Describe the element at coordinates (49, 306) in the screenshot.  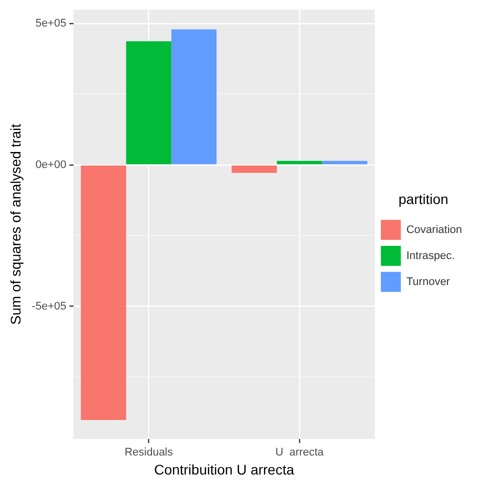
I see `y-tick-label: -5e+05` at that location.